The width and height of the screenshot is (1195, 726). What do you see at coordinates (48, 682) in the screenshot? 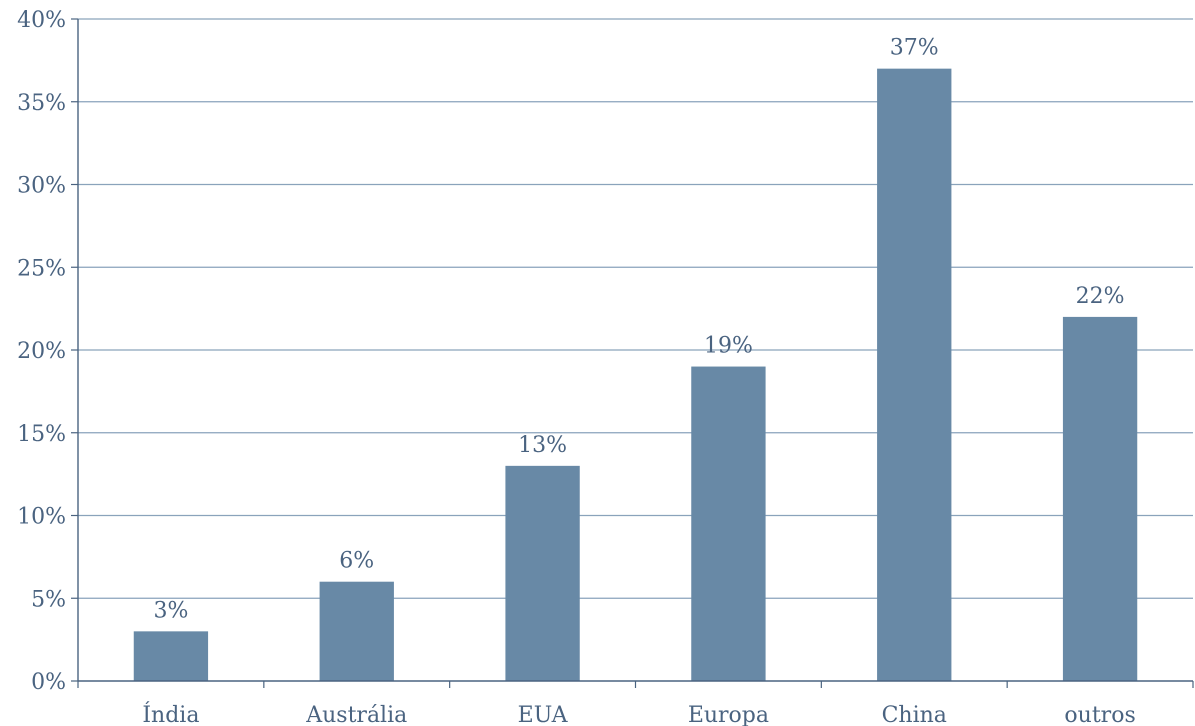
I see `y-tick-label: 0%` at bounding box center [48, 682].